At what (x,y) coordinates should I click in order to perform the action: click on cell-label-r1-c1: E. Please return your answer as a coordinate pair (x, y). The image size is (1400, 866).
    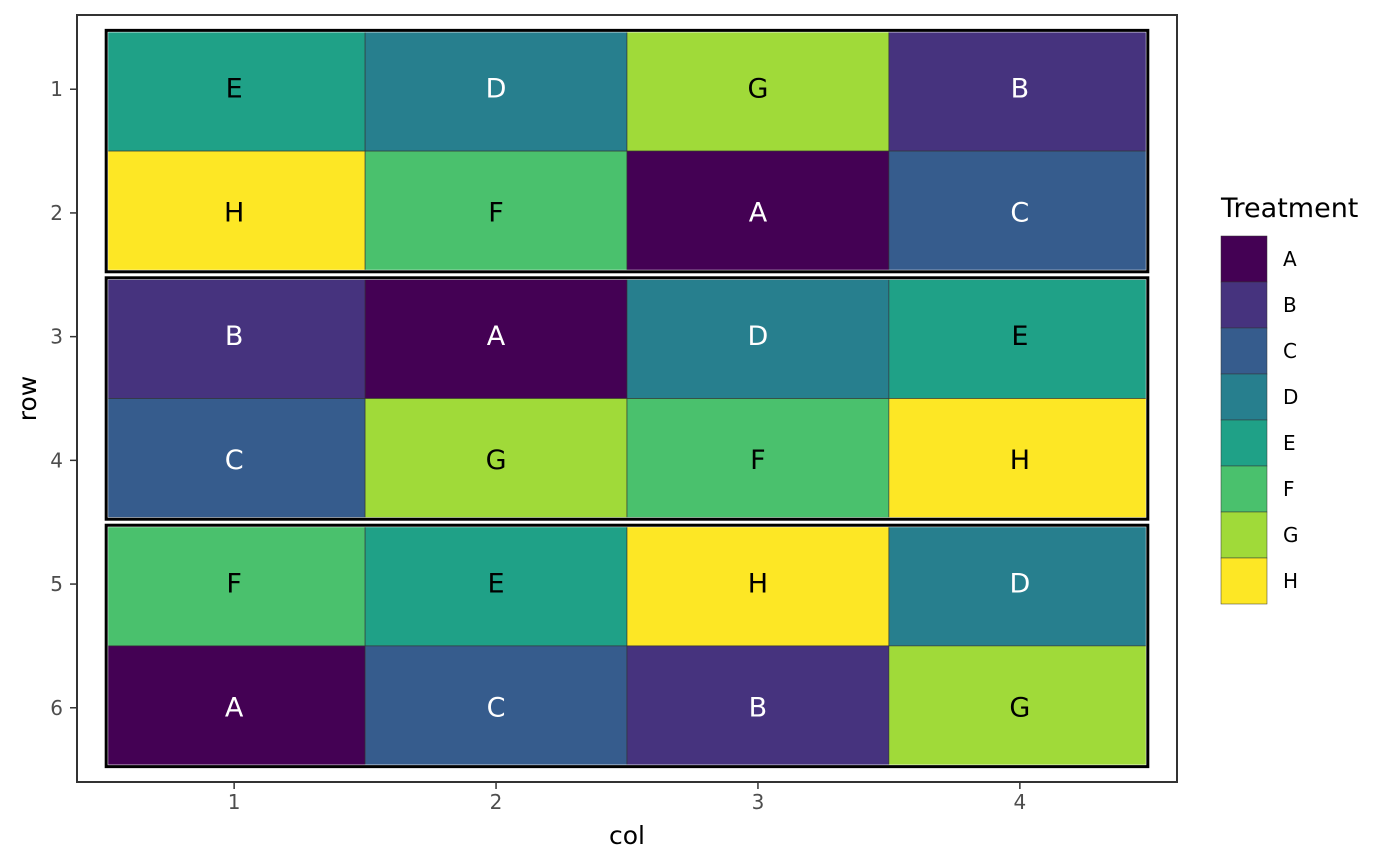
    Looking at the image, I should click on (234, 89).